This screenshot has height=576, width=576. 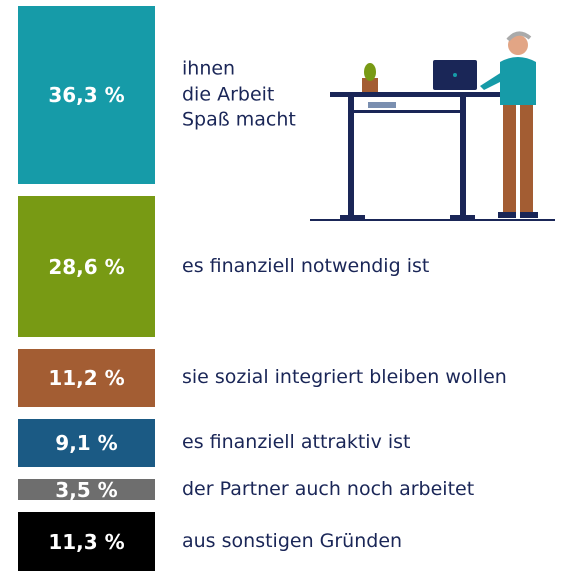 What do you see at coordinates (328, 489) in the screenshot?
I see `category-label: der Partner auch noch arbeitet` at bounding box center [328, 489].